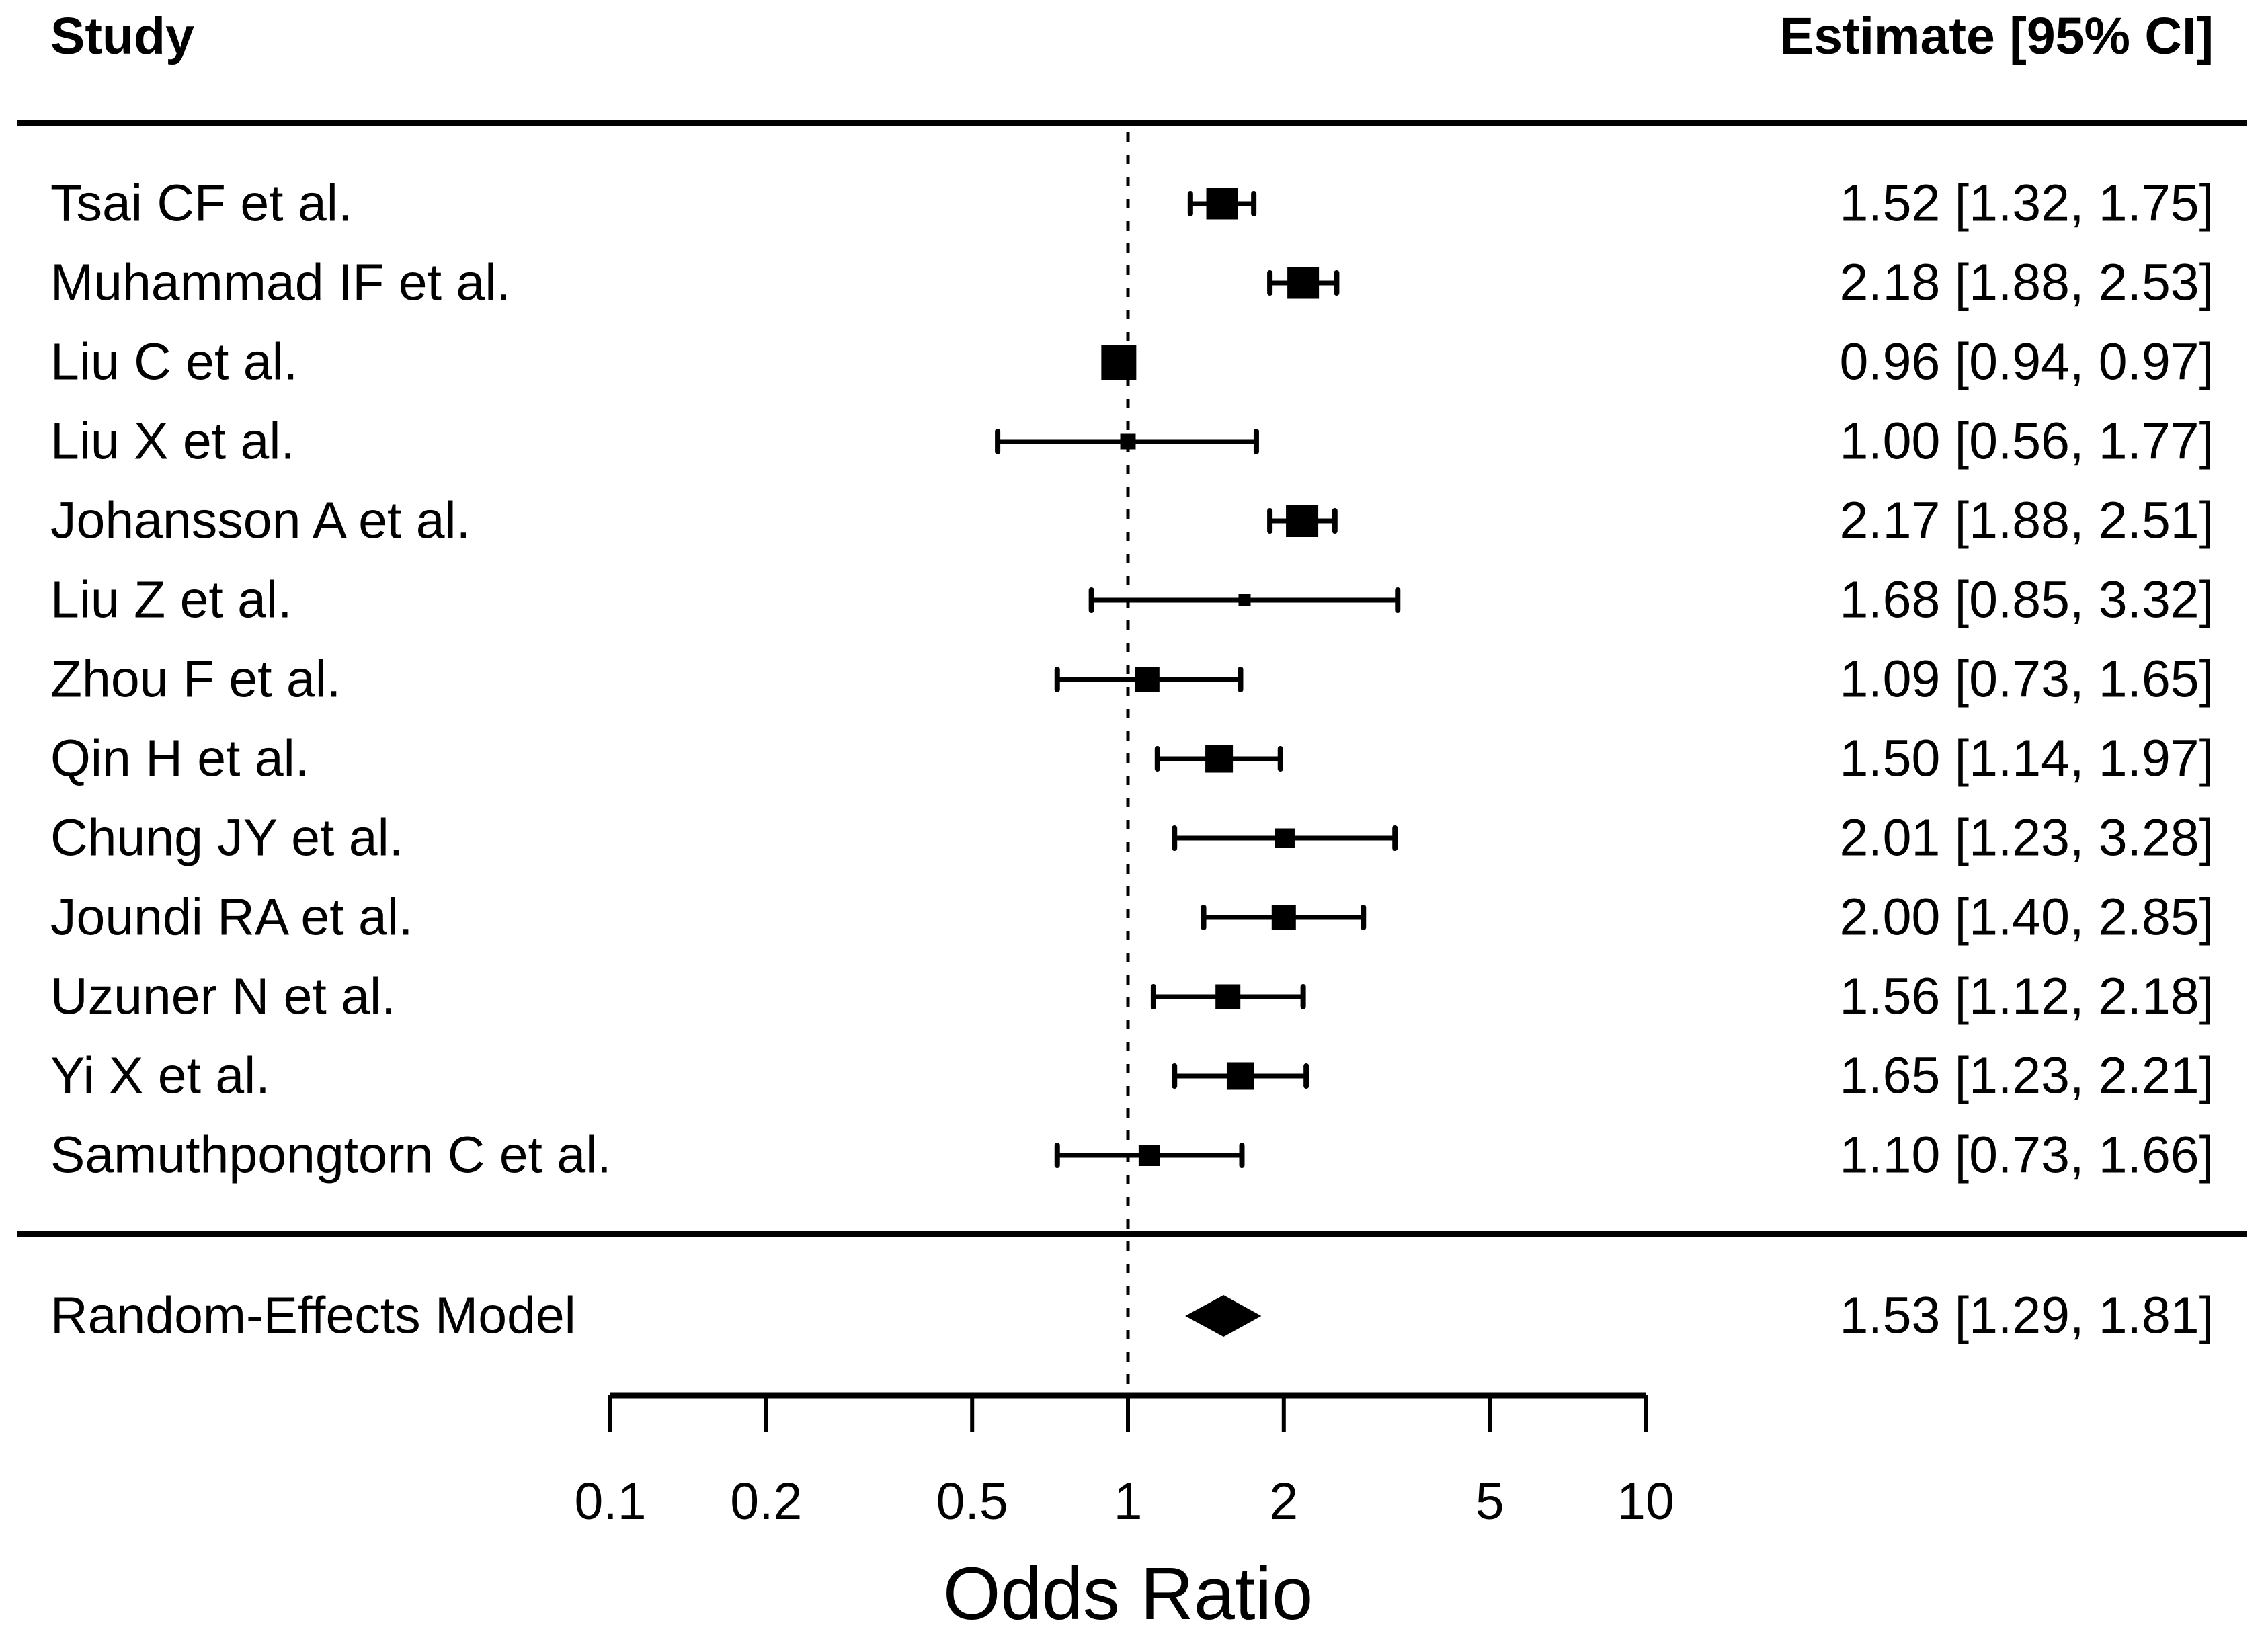 The height and width of the screenshot is (1652, 2264). What do you see at coordinates (1128, 1501) in the screenshot?
I see `x-tick-label: 1` at bounding box center [1128, 1501].